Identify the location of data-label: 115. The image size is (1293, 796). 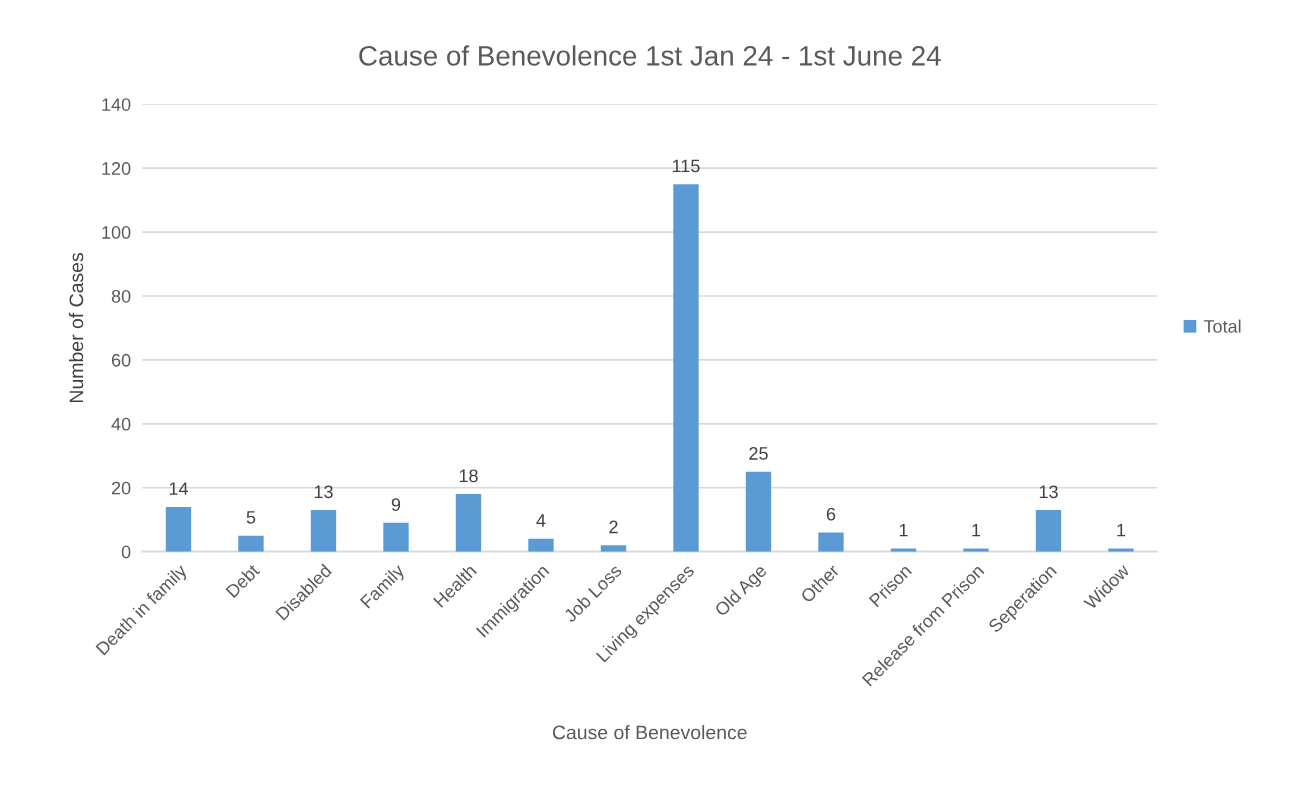
(686, 166).